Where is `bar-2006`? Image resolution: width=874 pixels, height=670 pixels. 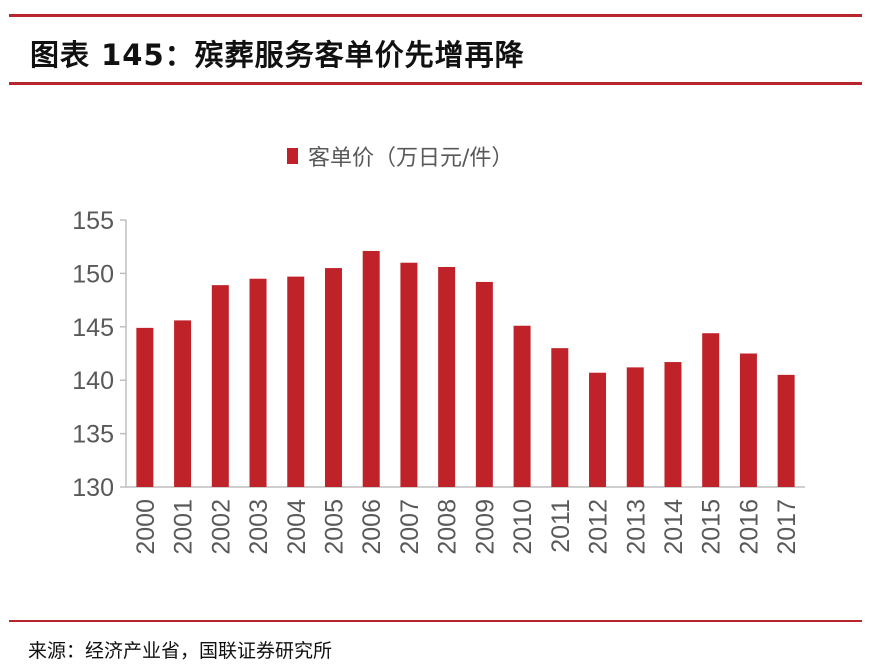
bar-2006 is located at coordinates (371, 368).